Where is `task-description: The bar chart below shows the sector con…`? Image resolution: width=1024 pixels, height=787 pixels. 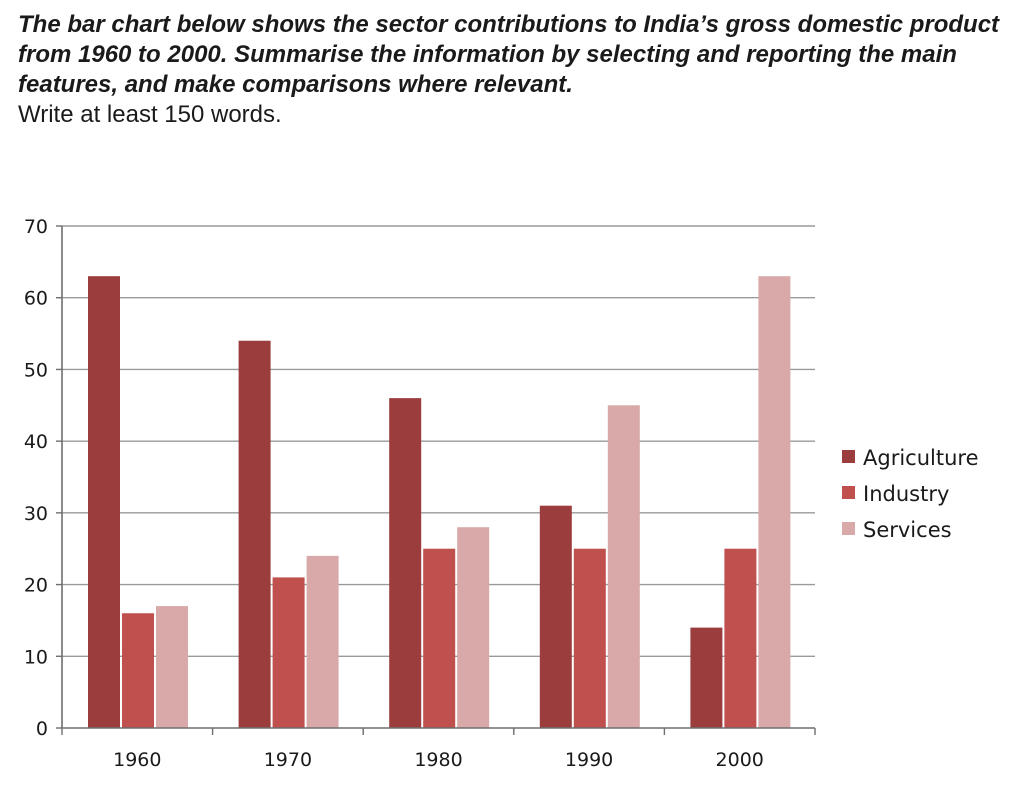
task-description: The bar chart below shows the sector con… is located at coordinates (509, 54).